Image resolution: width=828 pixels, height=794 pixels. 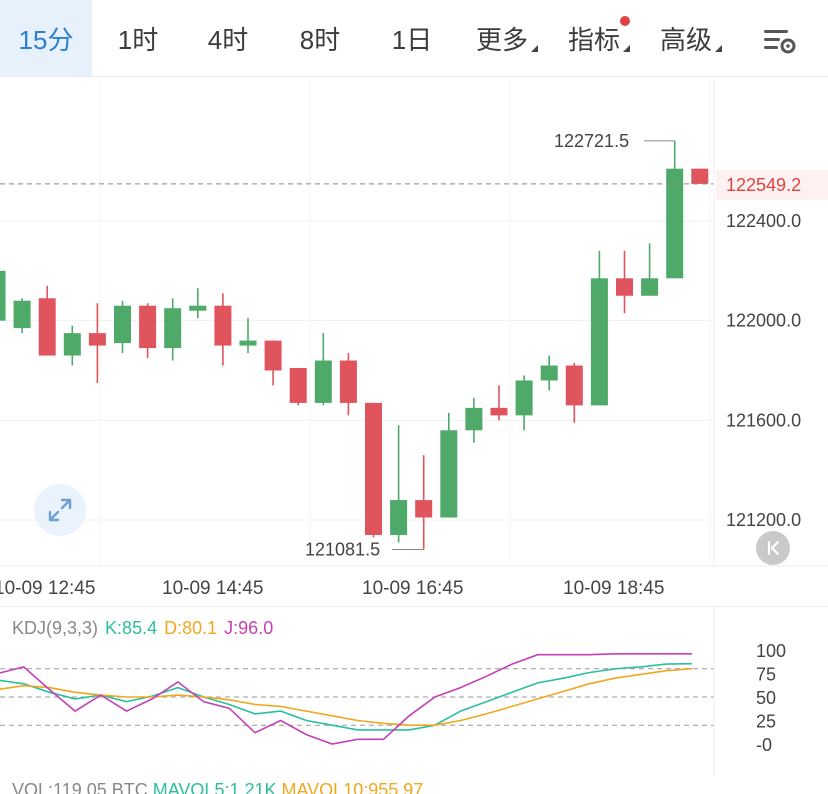 I want to click on tab-label: 8时, so click(x=320, y=39).